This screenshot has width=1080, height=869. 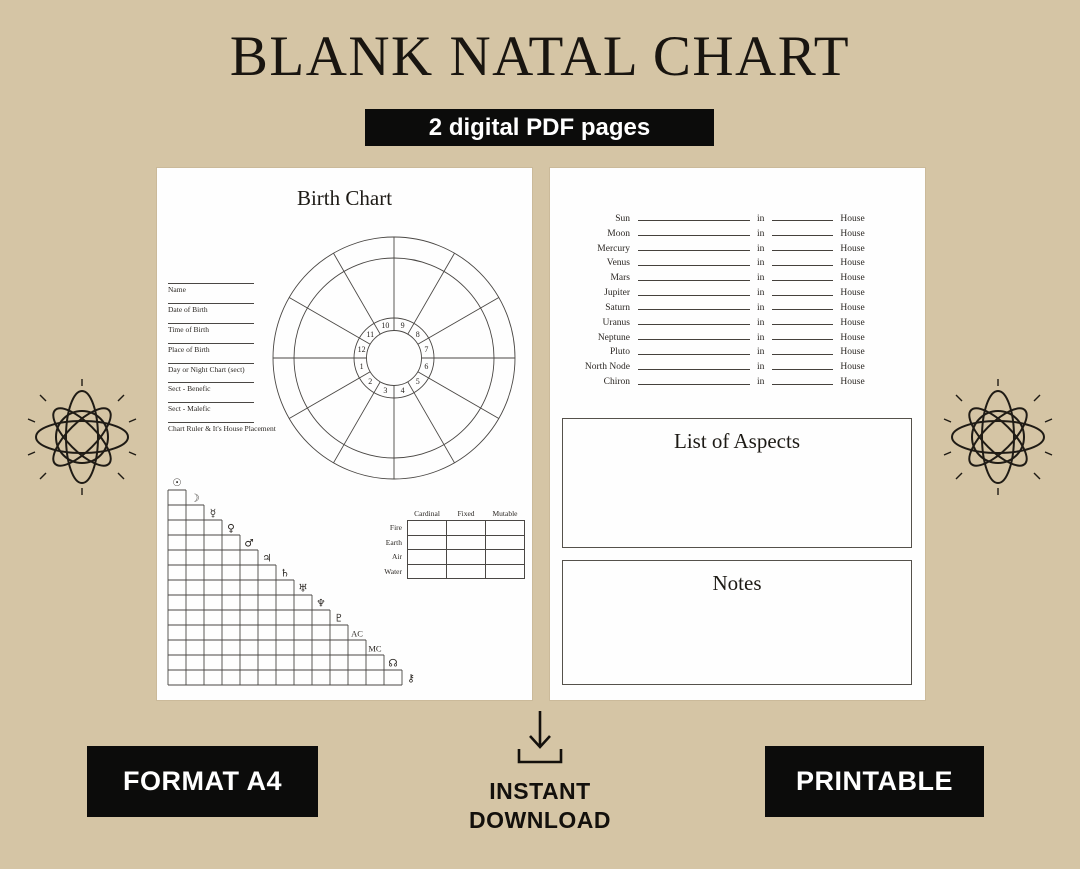 What do you see at coordinates (737, 275) in the screenshot?
I see `placement-row: Mars in House` at bounding box center [737, 275].